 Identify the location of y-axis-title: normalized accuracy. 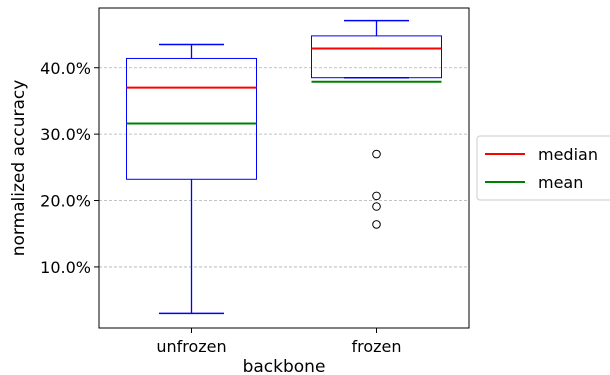
(19, 168).